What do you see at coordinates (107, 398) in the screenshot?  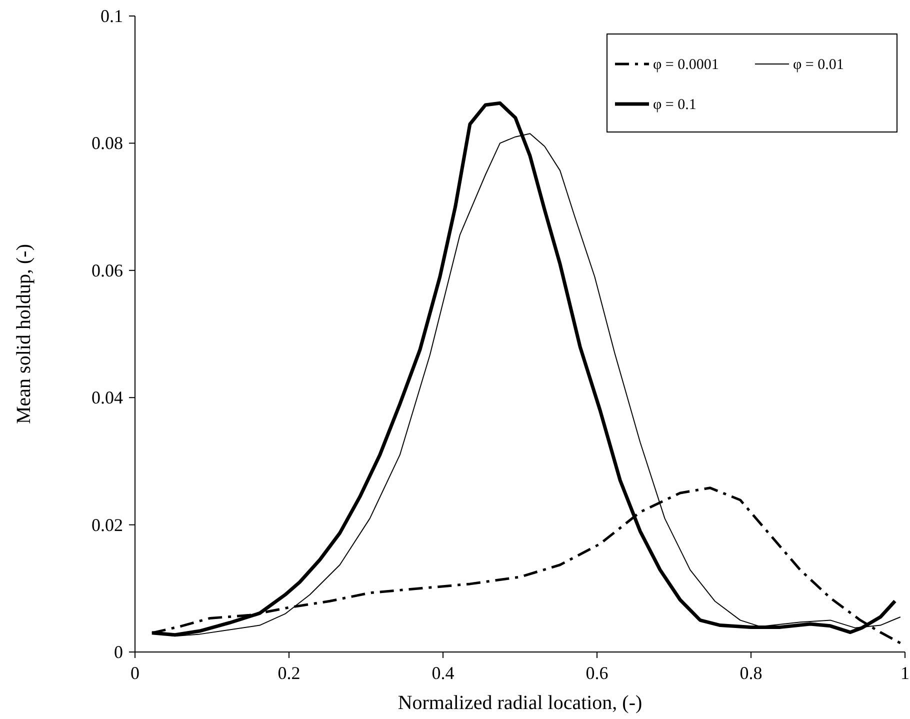 I see `y-tick-label: 0.04` at bounding box center [107, 398].